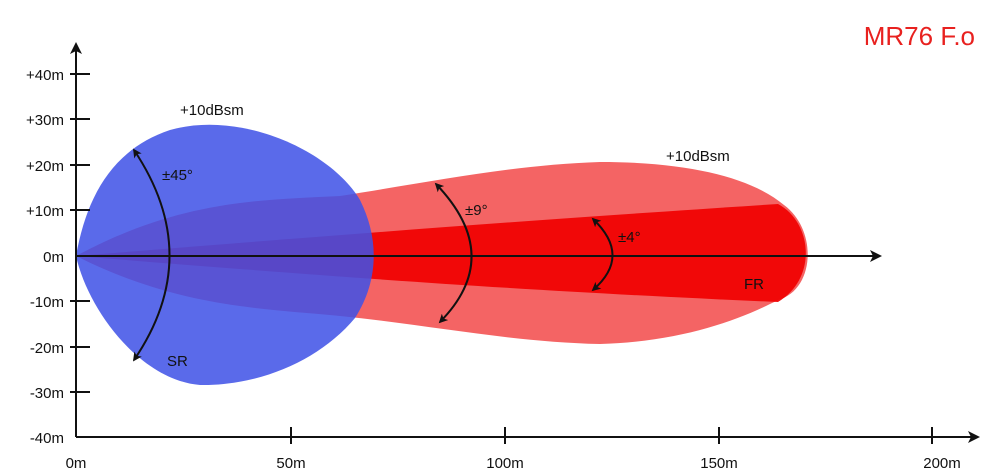  Describe the element at coordinates (45, 166) in the screenshot. I see `y-tick-label: +20m` at that location.